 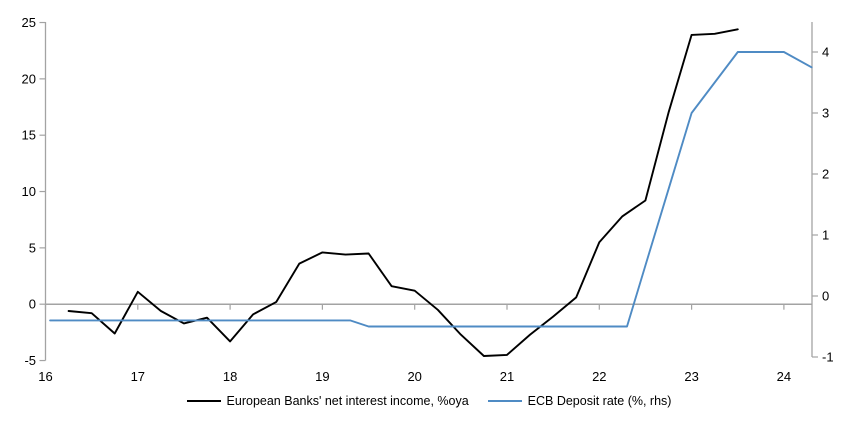 What do you see at coordinates (203, 401) in the screenshot?
I see `nii-line-swatch` at bounding box center [203, 401].